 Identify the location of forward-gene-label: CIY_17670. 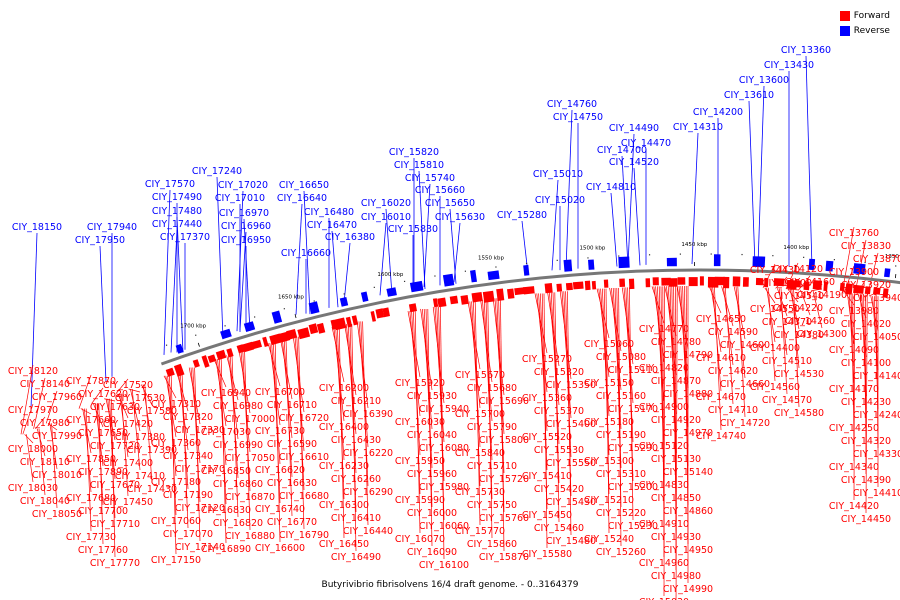
(115, 485).